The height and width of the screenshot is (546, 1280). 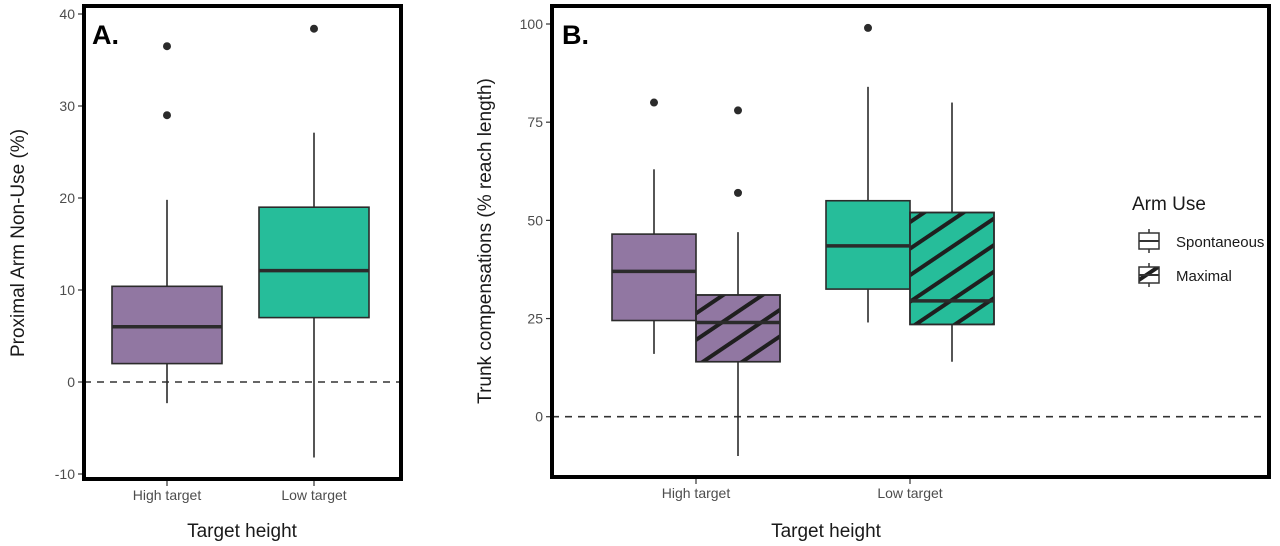 What do you see at coordinates (67, 290) in the screenshot?
I see `y-tick-label: 10` at bounding box center [67, 290].